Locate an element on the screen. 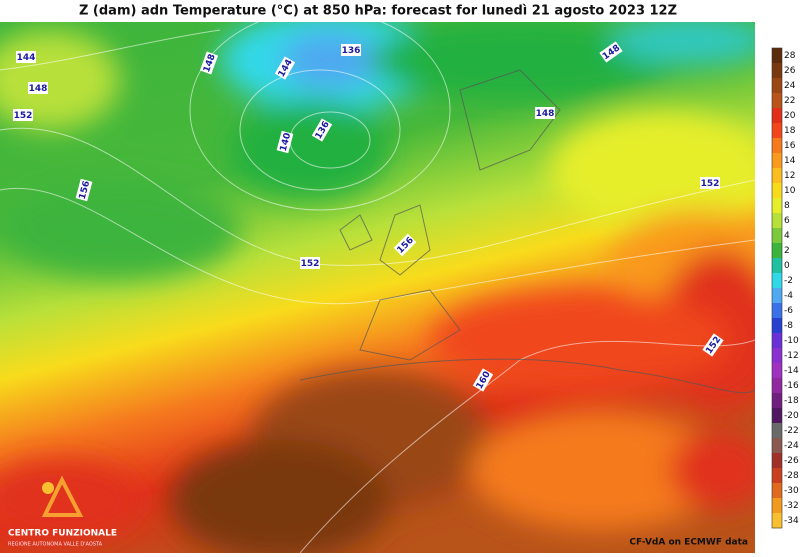 This screenshot has width=800, height=557. contour-label-text: 136 is located at coordinates (351, 51).